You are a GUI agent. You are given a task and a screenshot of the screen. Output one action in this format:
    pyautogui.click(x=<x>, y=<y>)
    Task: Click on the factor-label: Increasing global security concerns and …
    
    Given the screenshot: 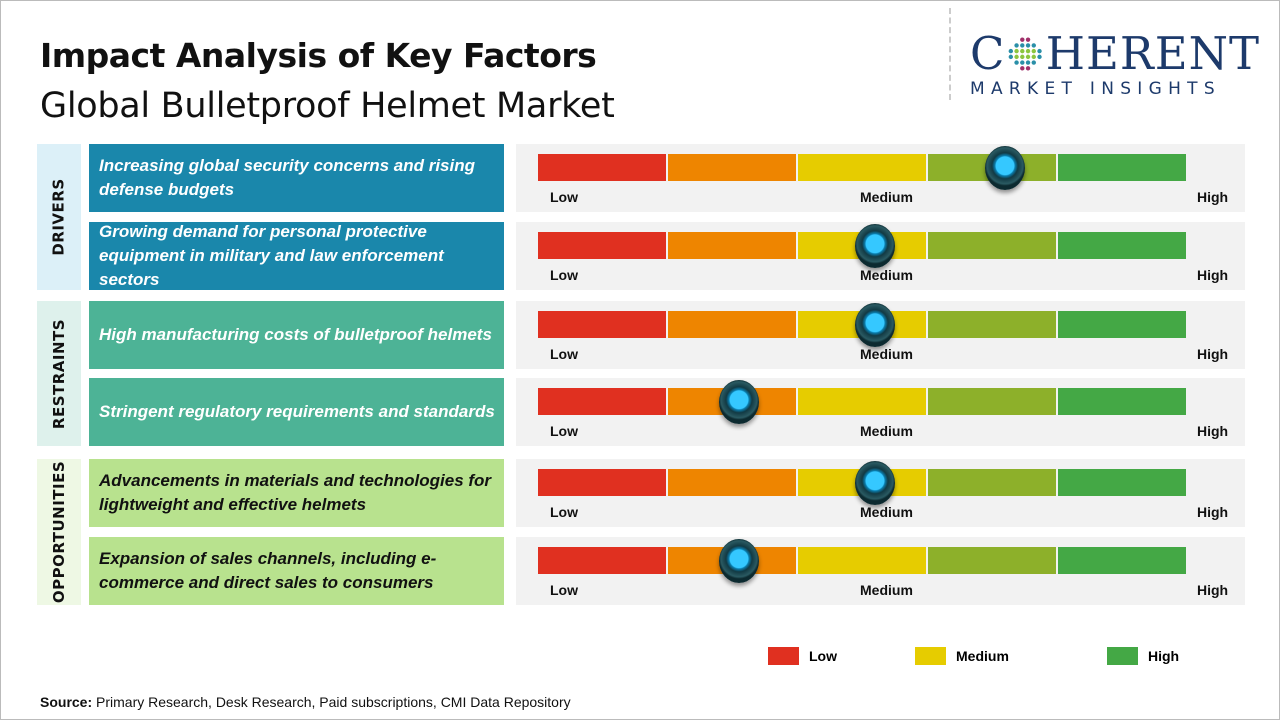 What is the action you would take?
    pyautogui.click(x=296, y=178)
    